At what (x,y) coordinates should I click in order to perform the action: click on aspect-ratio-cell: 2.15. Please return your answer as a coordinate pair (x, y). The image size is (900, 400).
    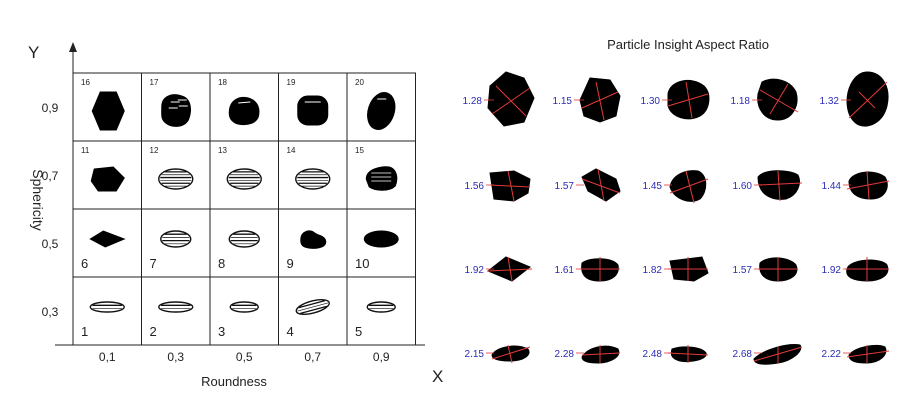
    Looking at the image, I should click on (498, 354).